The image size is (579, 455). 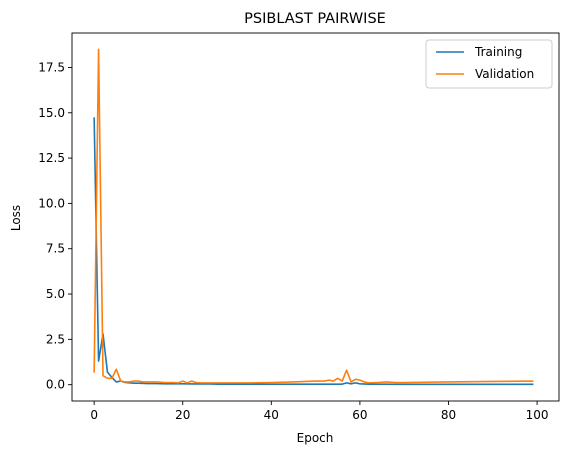 I want to click on x-tick-label: 60, so click(x=359, y=415).